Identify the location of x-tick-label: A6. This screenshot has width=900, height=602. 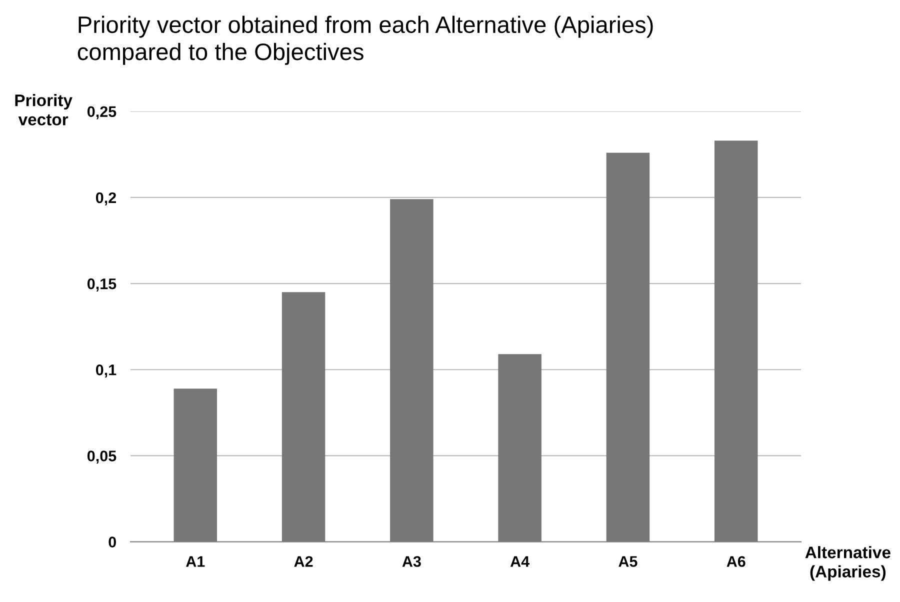
(736, 561).